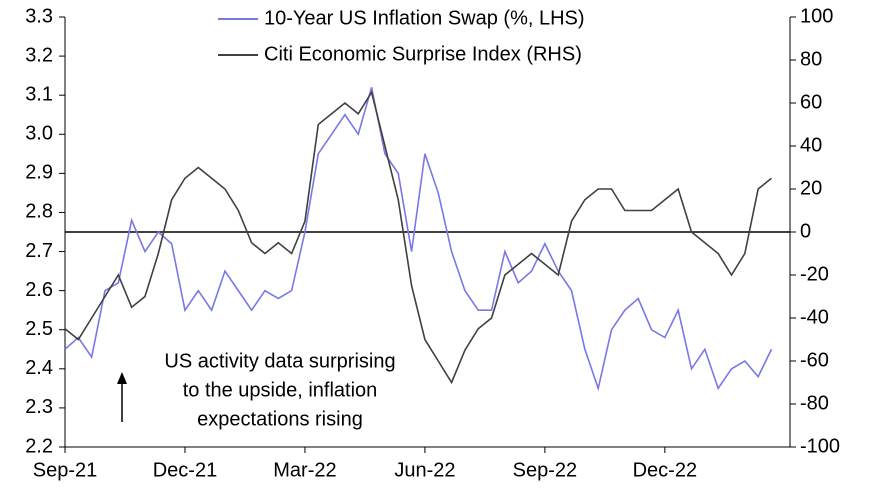 This screenshot has height=491, width=871. I want to click on y-tick-label: 2.9, so click(39, 173).